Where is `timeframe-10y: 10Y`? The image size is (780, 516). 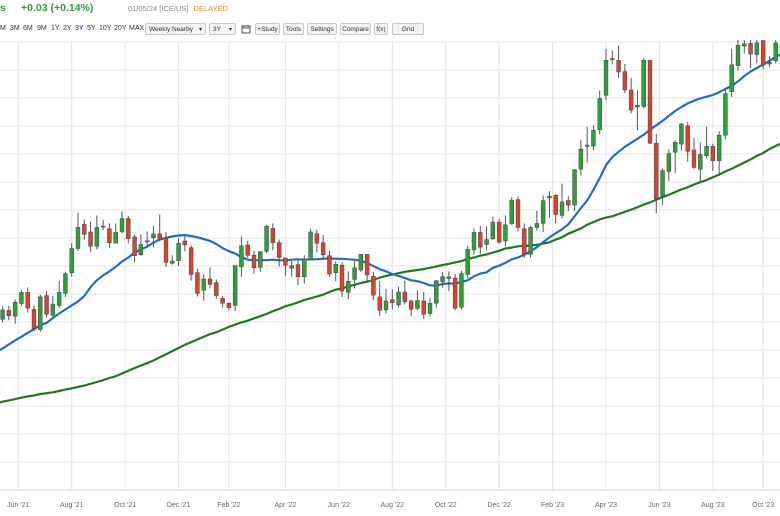
timeframe-10y: 10Y is located at coordinates (105, 28).